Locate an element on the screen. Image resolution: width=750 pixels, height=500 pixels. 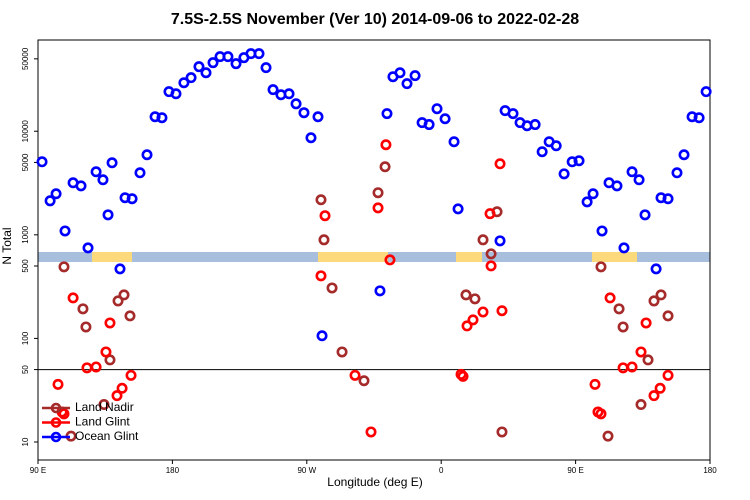
y-tick-label: 10 is located at coordinates (25, 441).